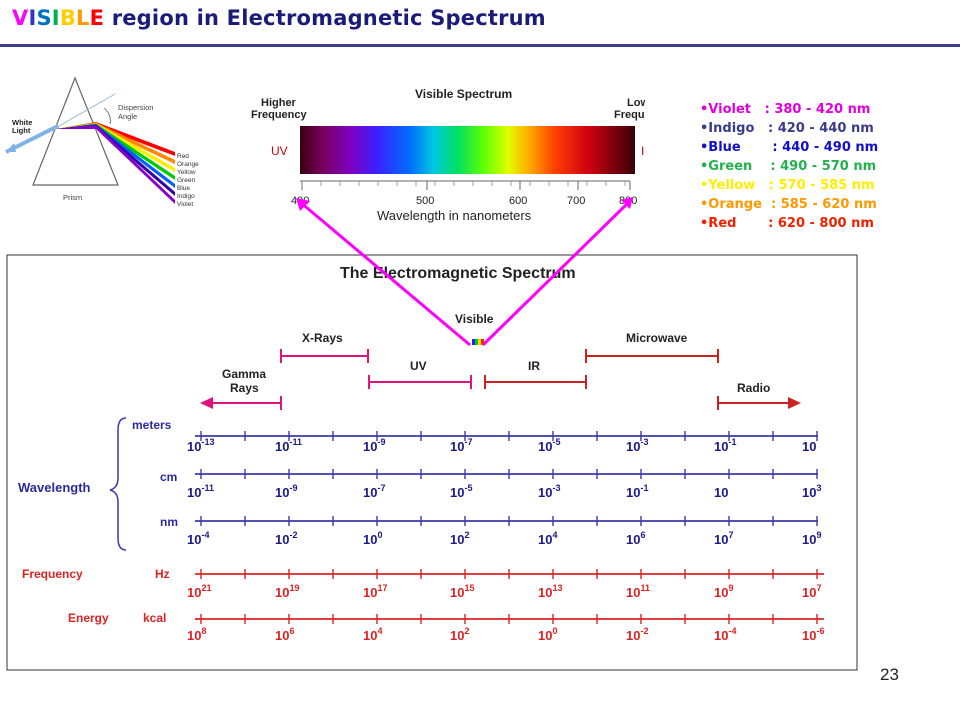  Describe the element at coordinates (11, 147) in the screenshot. I see `white-light-arrowhead` at that location.